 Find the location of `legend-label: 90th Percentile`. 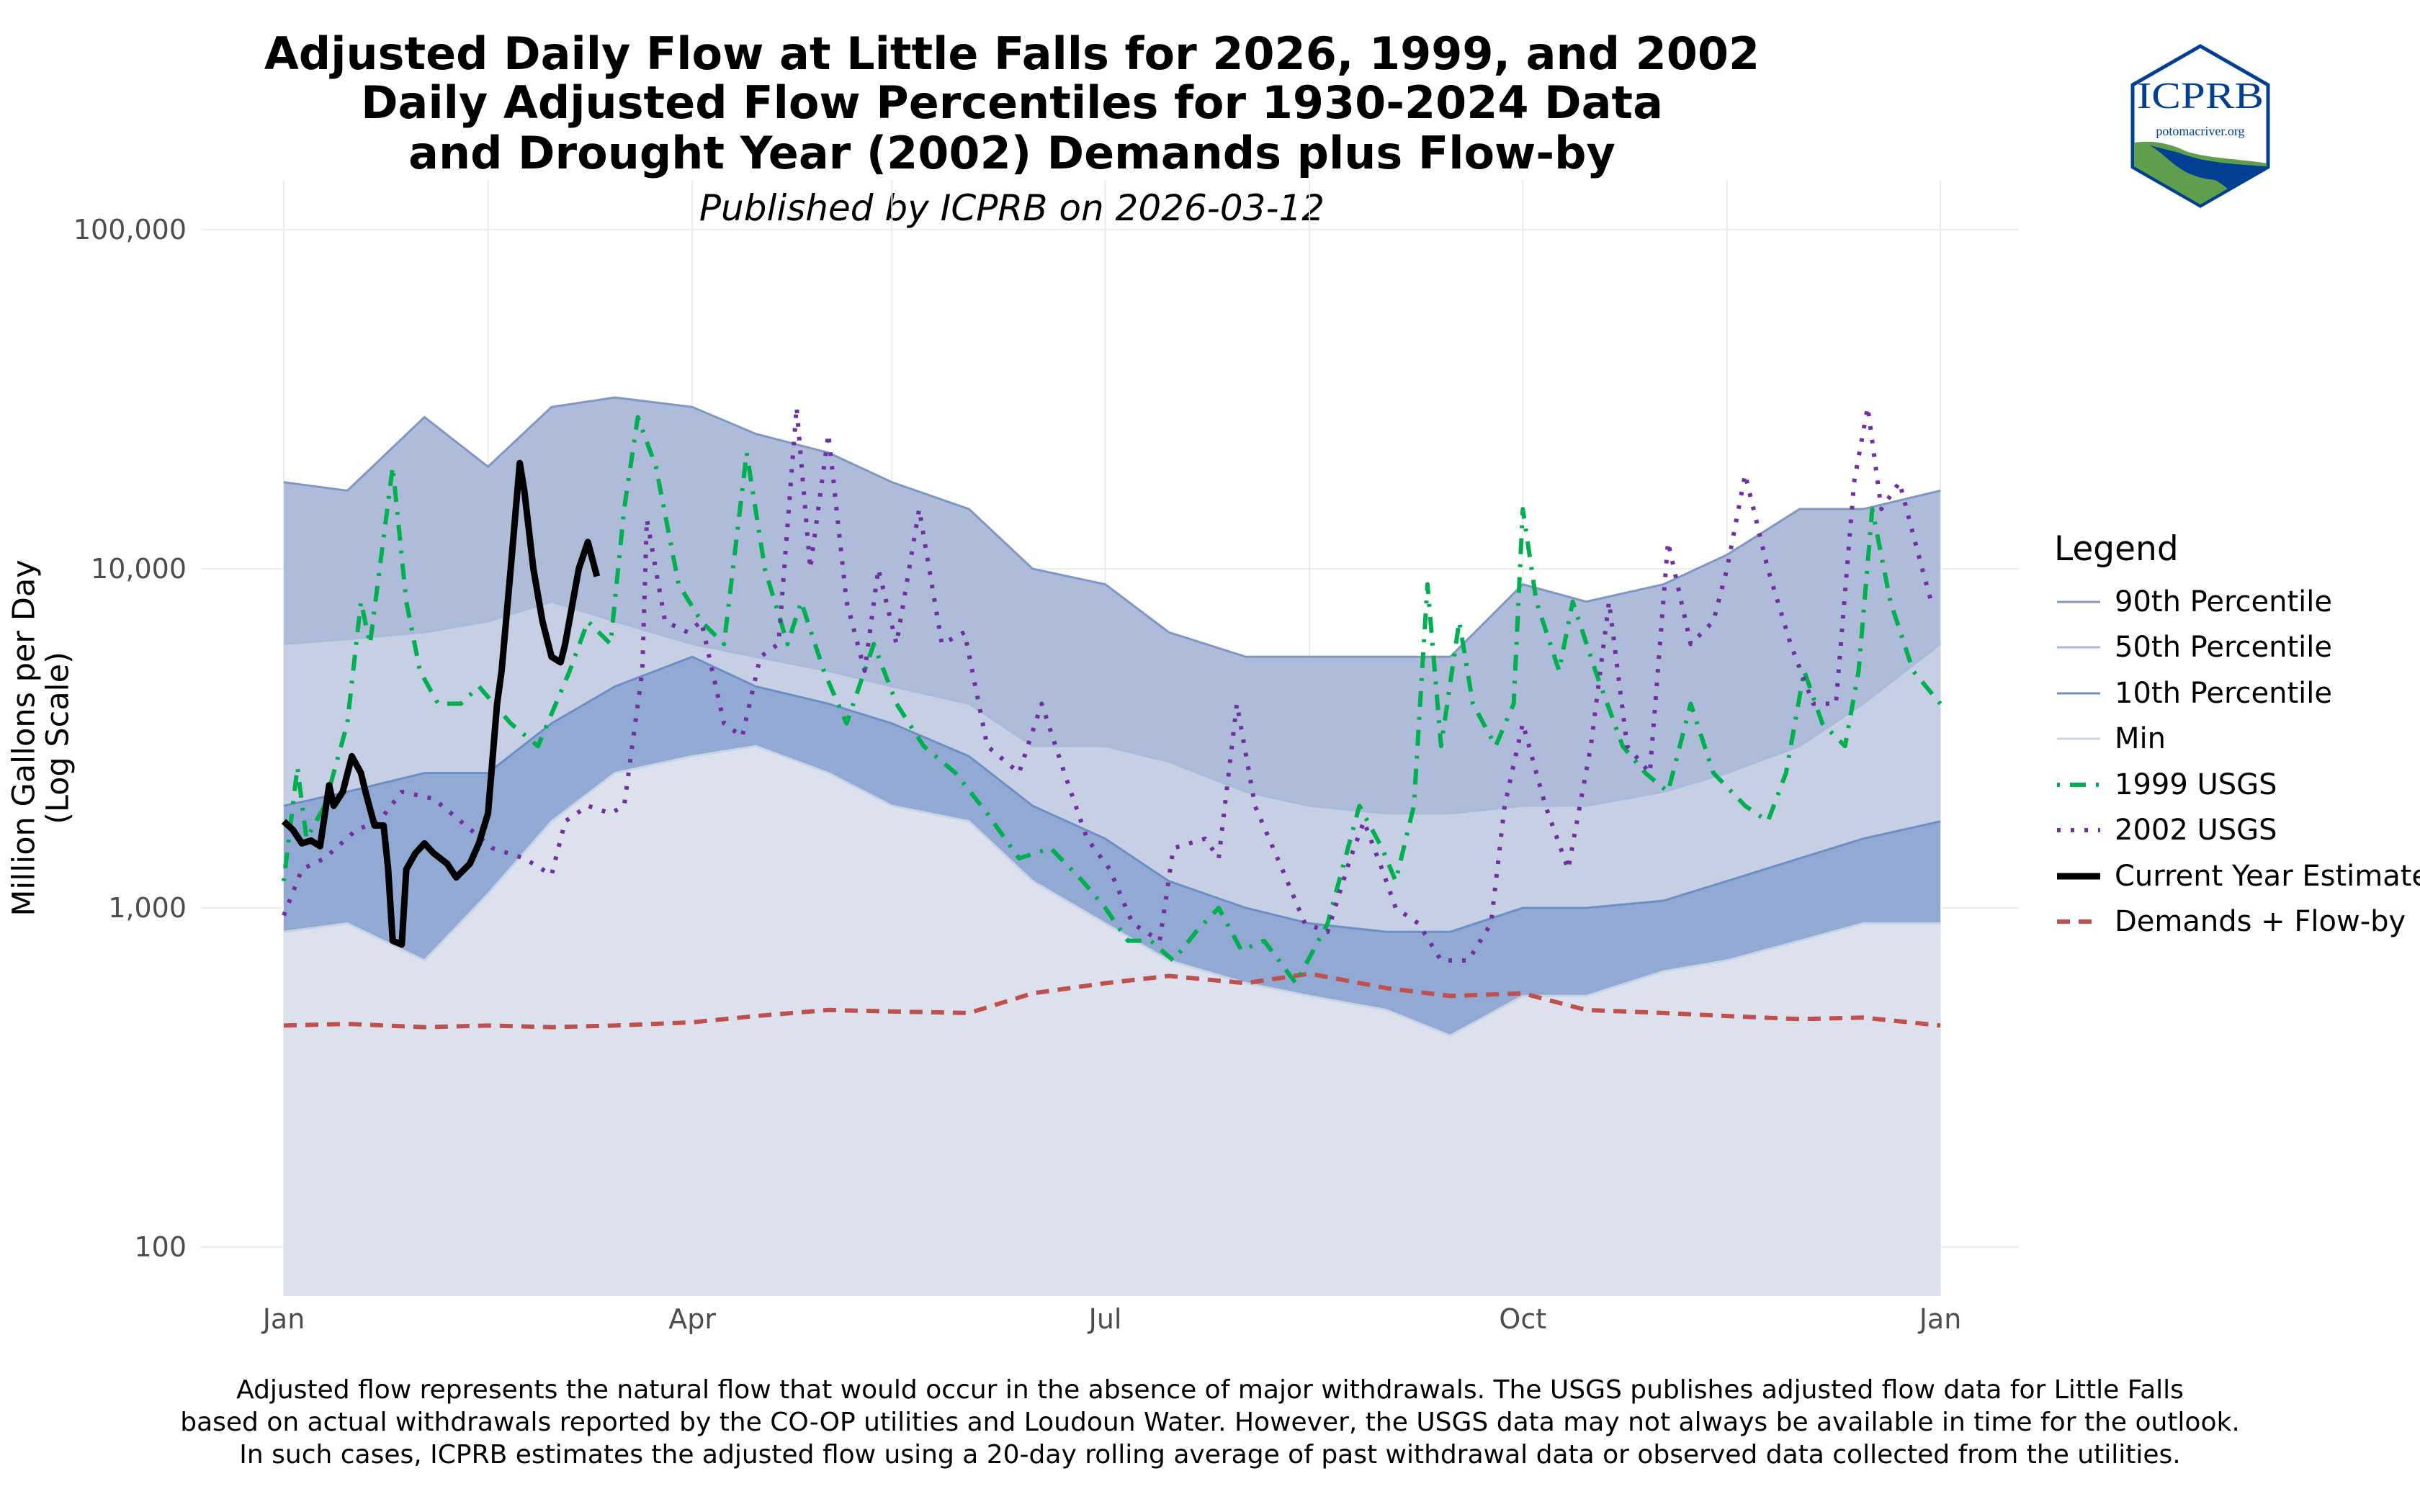

legend-label: 90th Percentile is located at coordinates (2223, 601).